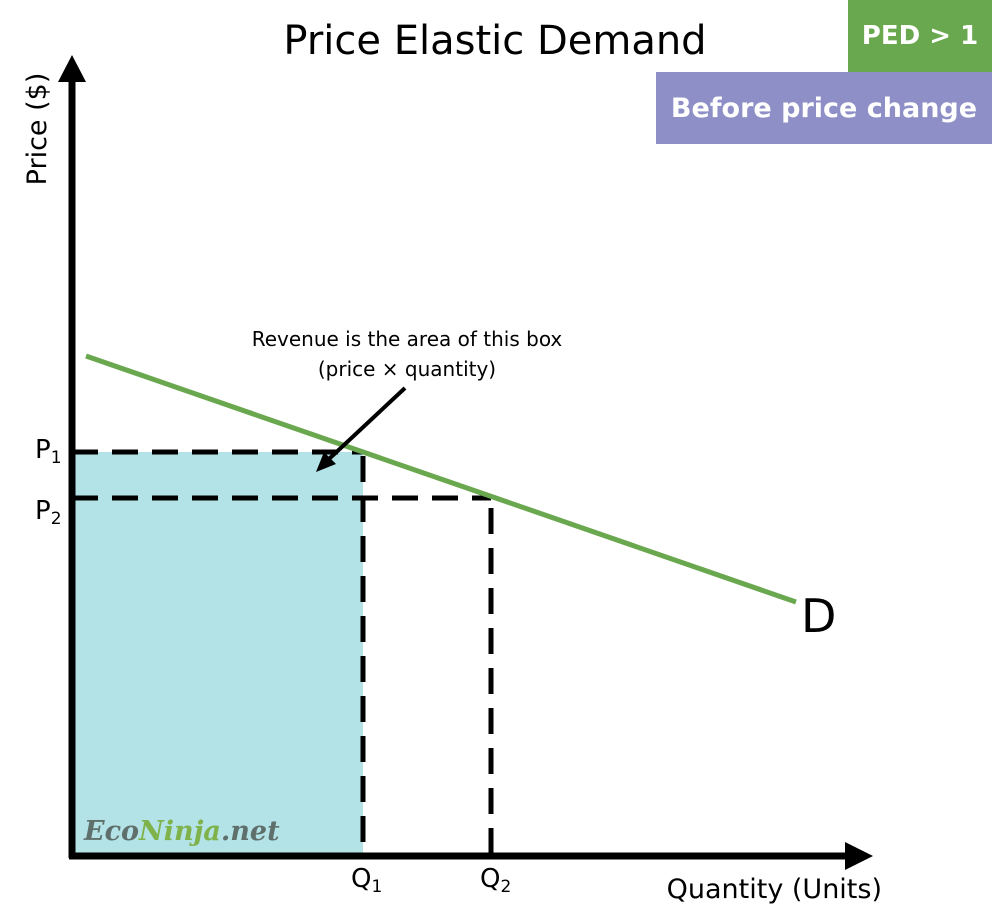  What do you see at coordinates (859, 856) in the screenshot?
I see `x-axis-arrowhead` at bounding box center [859, 856].